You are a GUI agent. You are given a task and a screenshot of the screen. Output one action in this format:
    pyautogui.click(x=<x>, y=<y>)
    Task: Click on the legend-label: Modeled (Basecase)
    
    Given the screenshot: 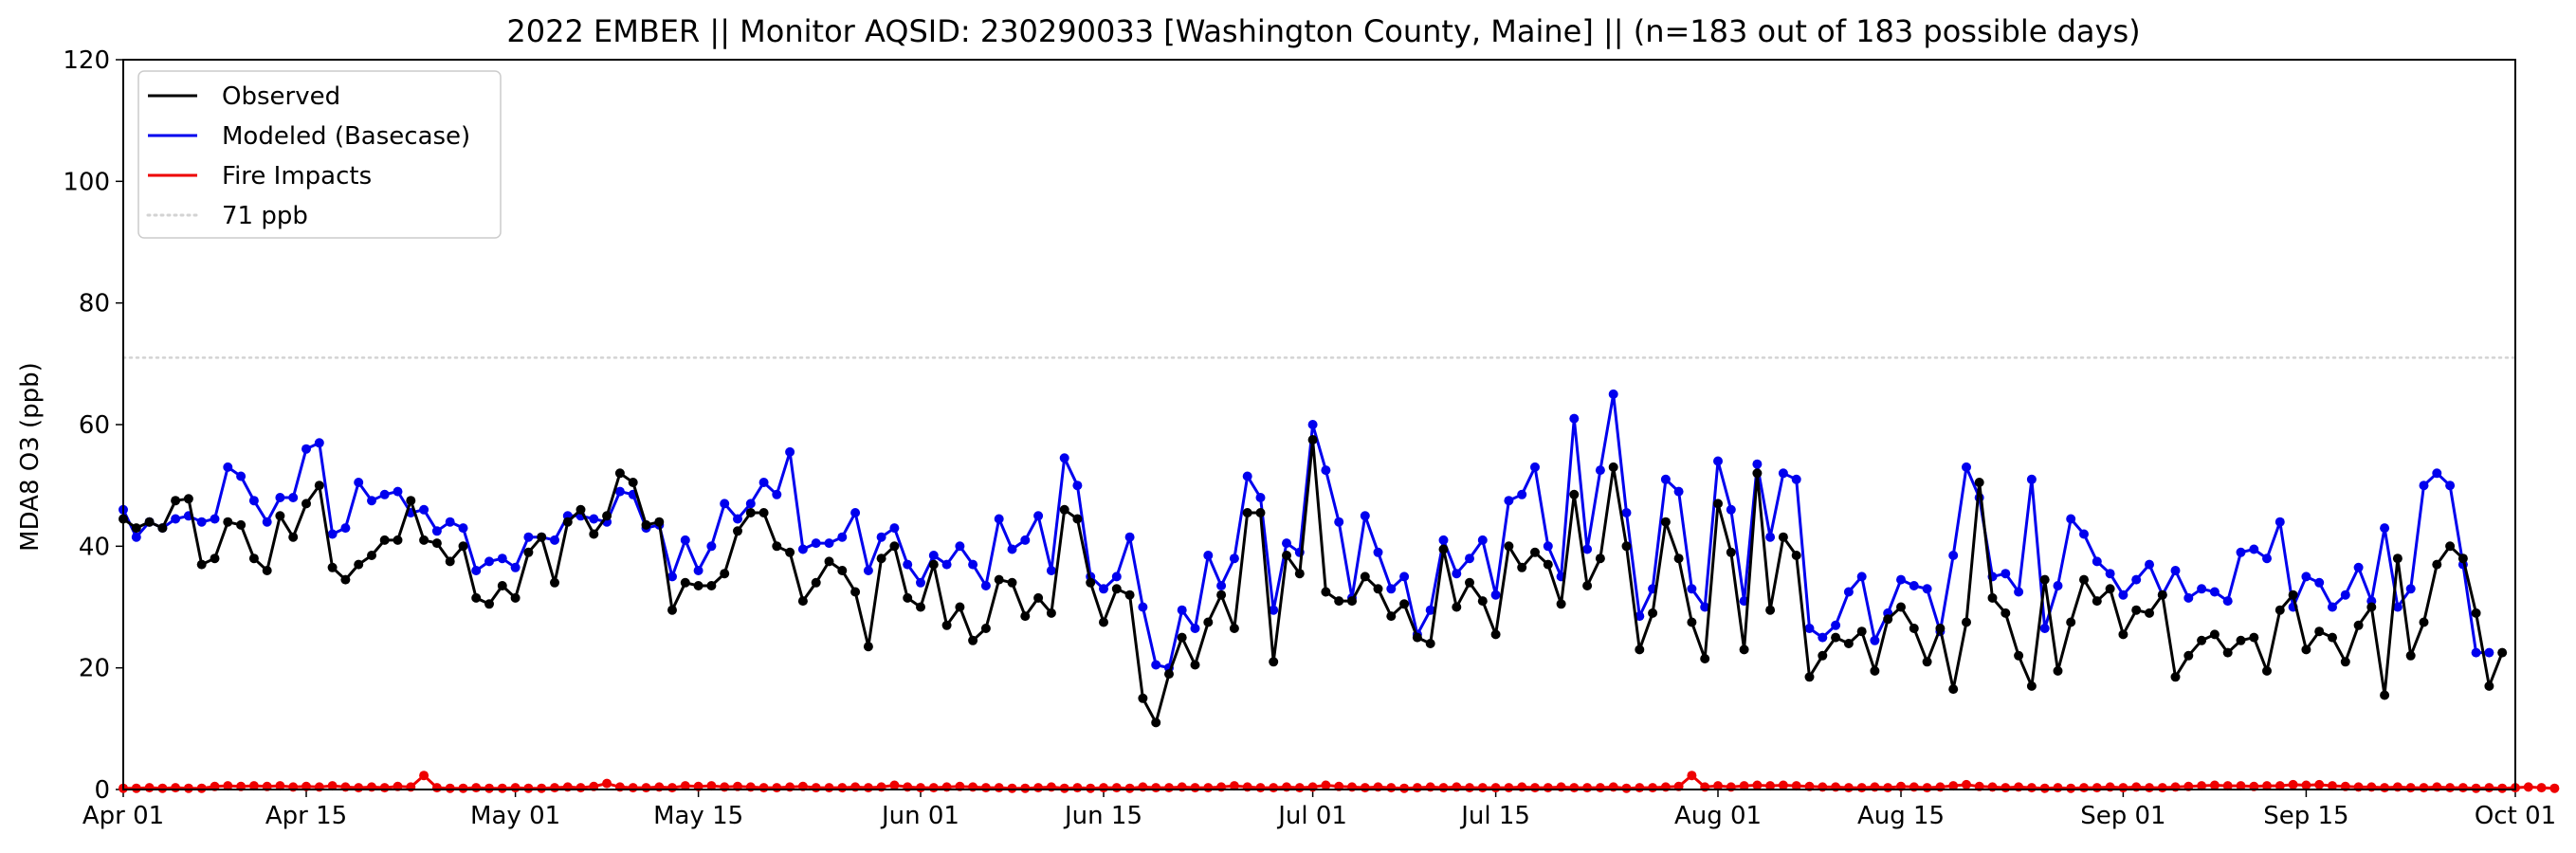 What is the action you would take?
    pyautogui.click(x=346, y=136)
    